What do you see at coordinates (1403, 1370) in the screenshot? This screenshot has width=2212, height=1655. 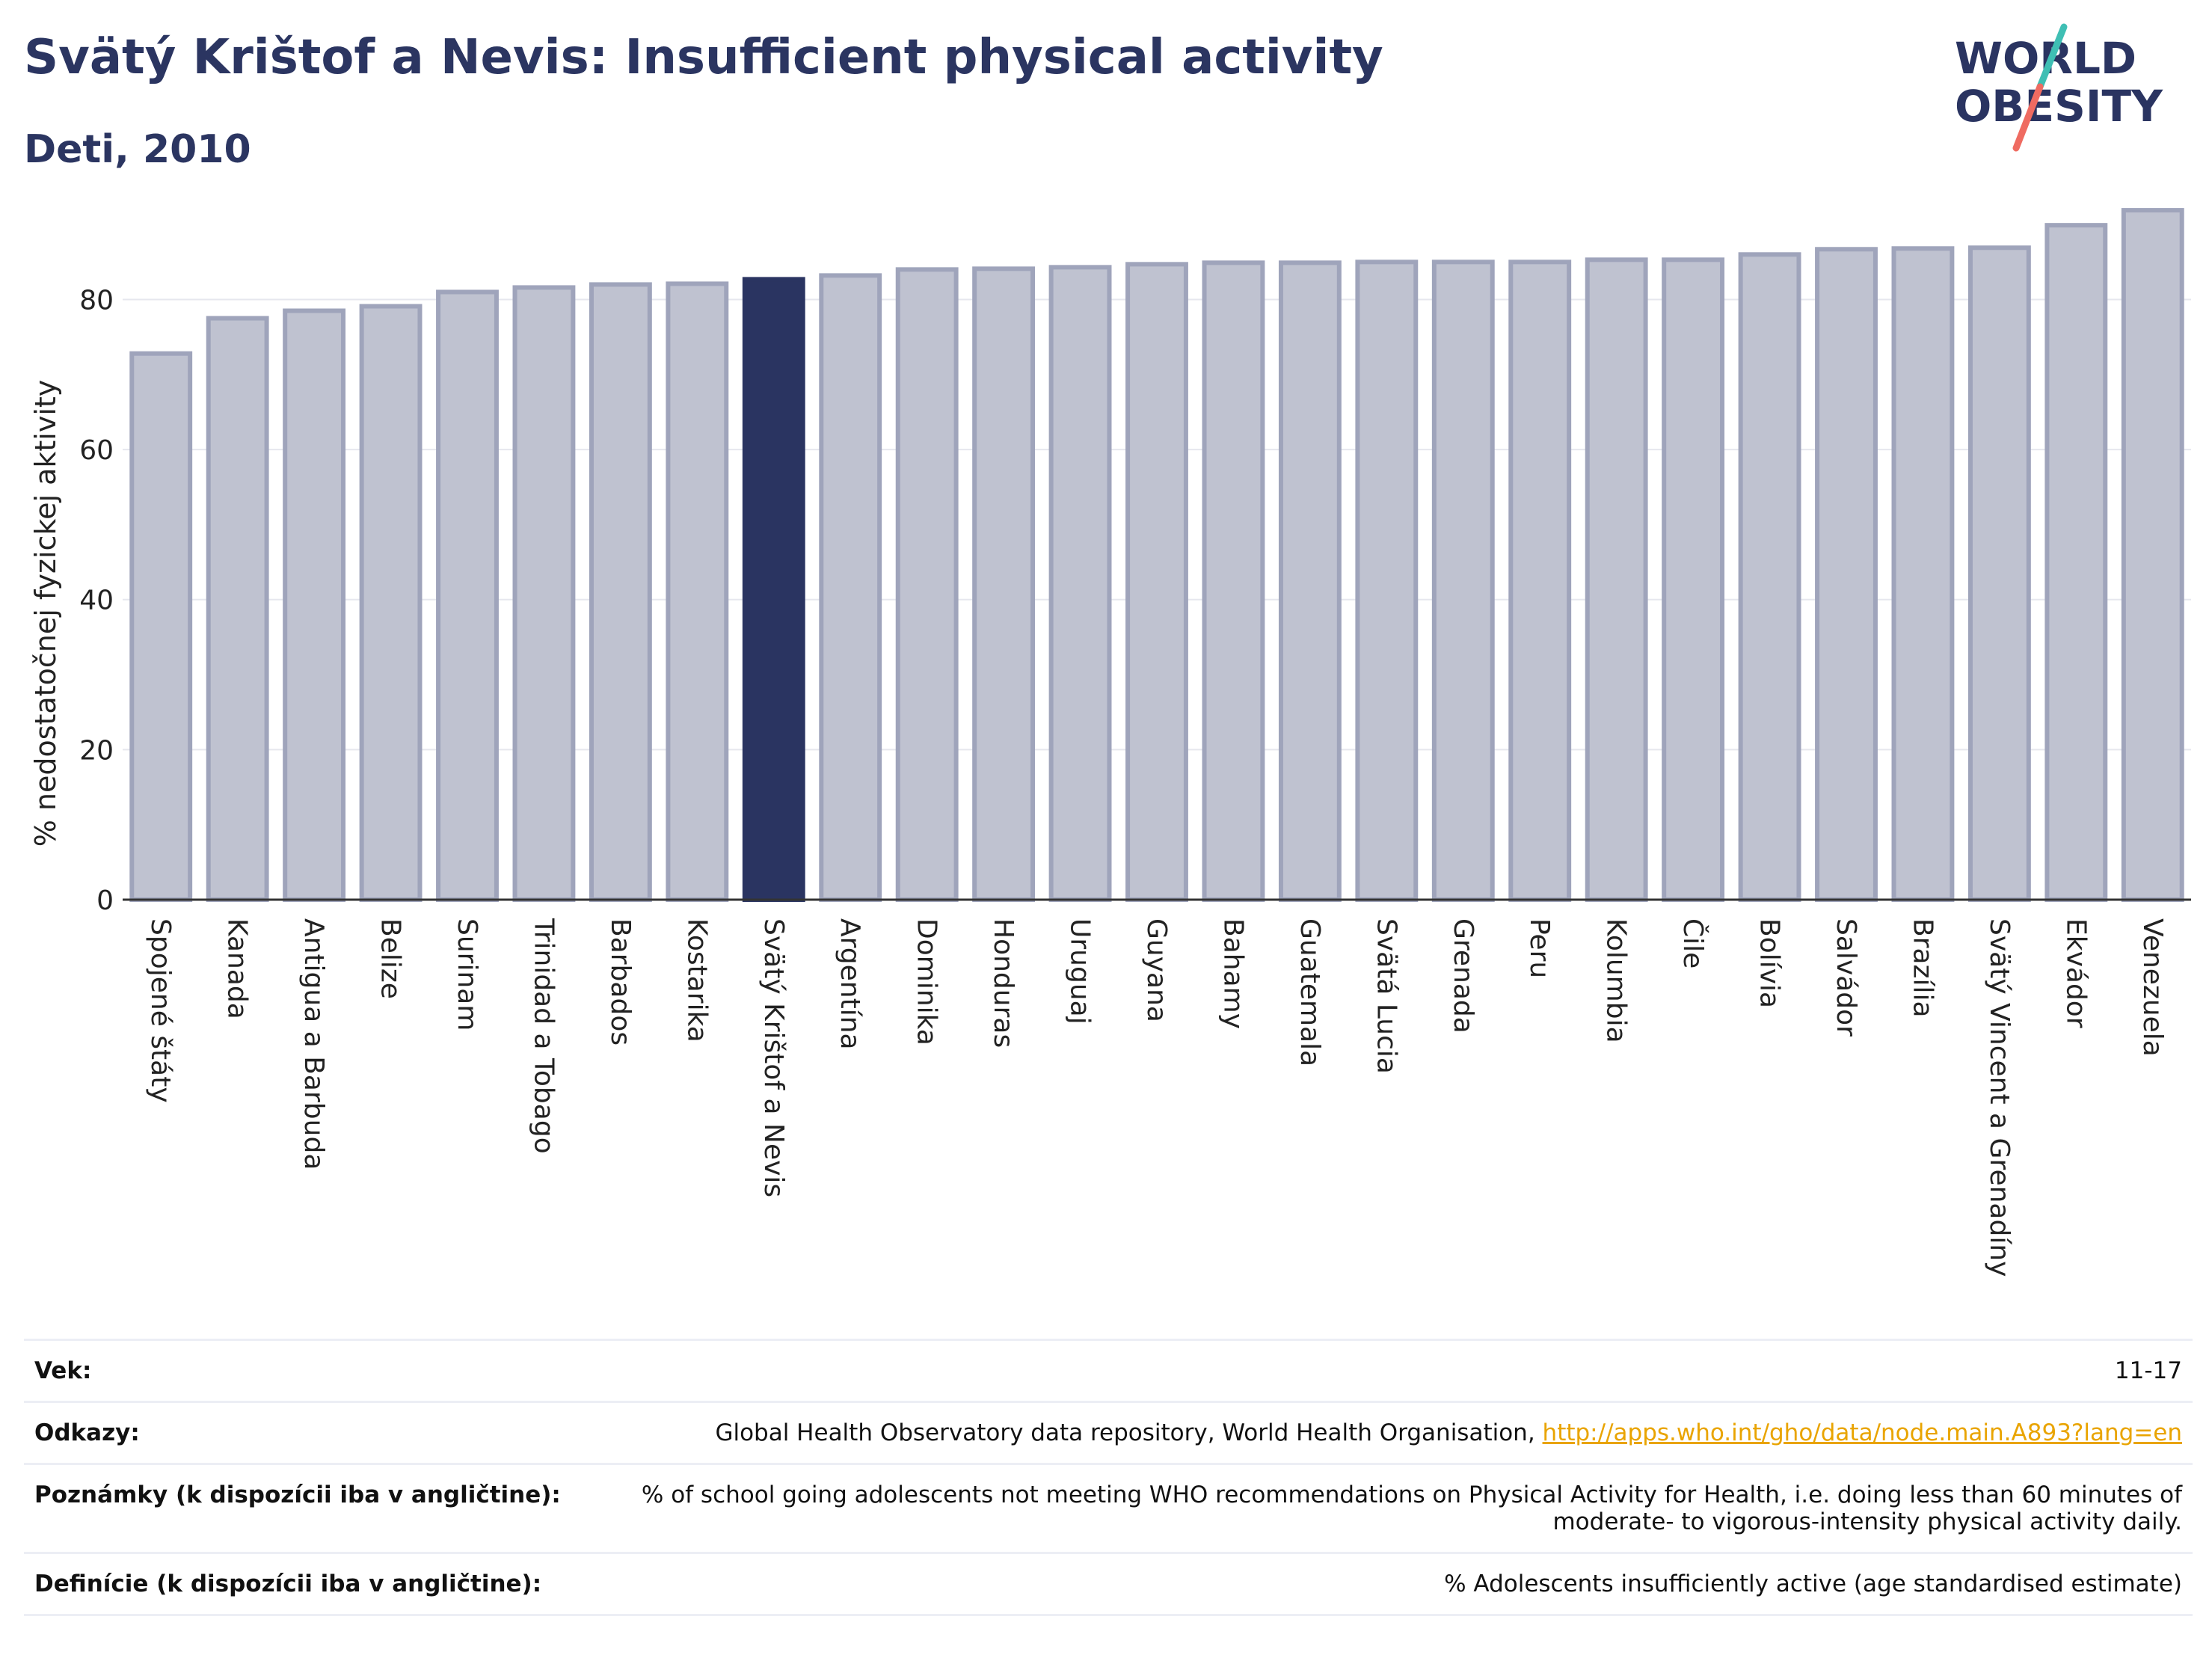 I see `meta-value: 11-17` at bounding box center [1403, 1370].